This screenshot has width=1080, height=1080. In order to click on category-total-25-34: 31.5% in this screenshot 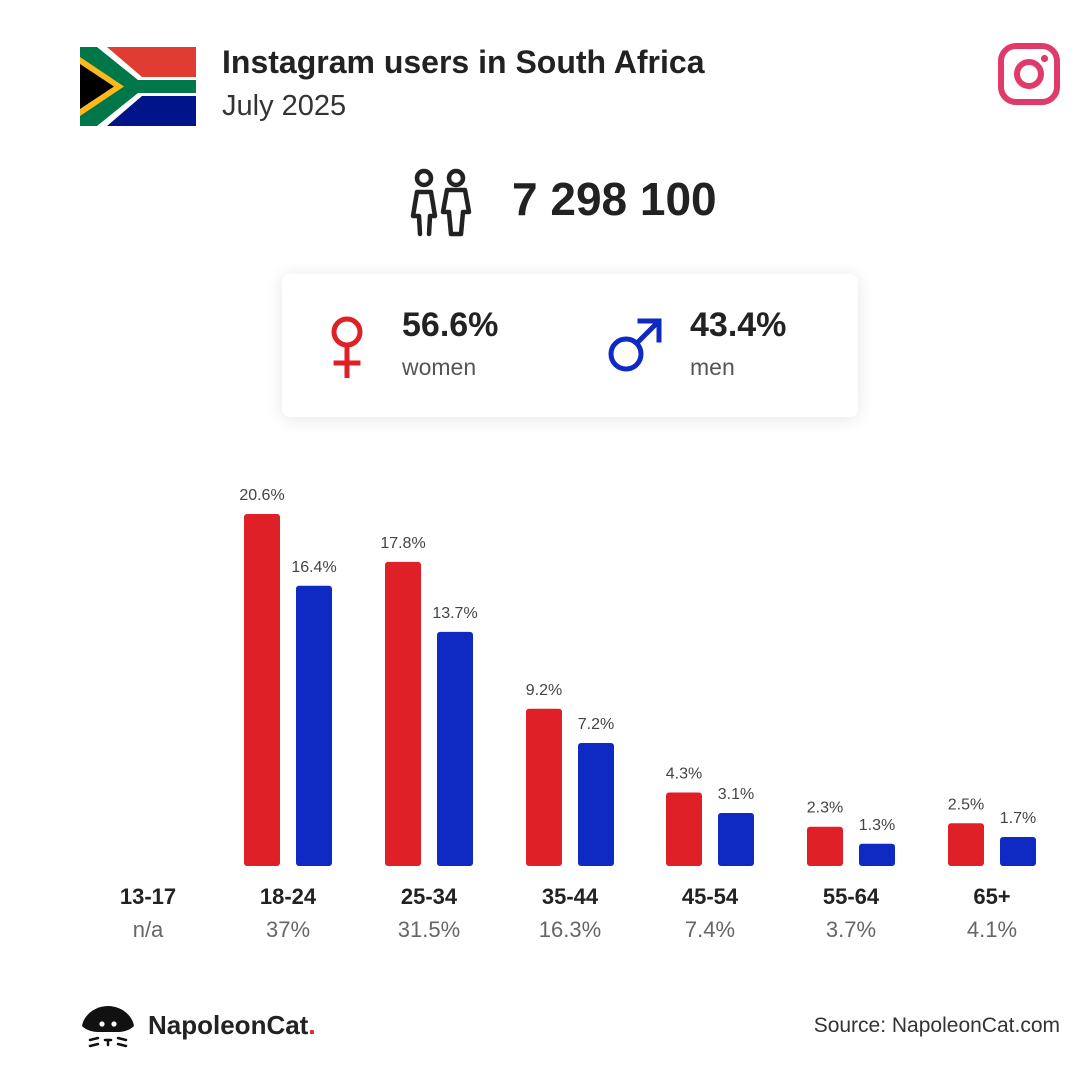, I will do `click(429, 929)`.